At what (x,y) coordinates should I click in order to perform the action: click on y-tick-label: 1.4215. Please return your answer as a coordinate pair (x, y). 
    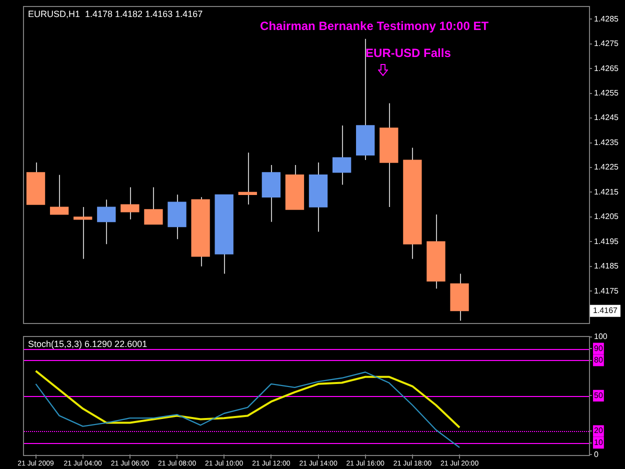
    Looking at the image, I should click on (607, 191).